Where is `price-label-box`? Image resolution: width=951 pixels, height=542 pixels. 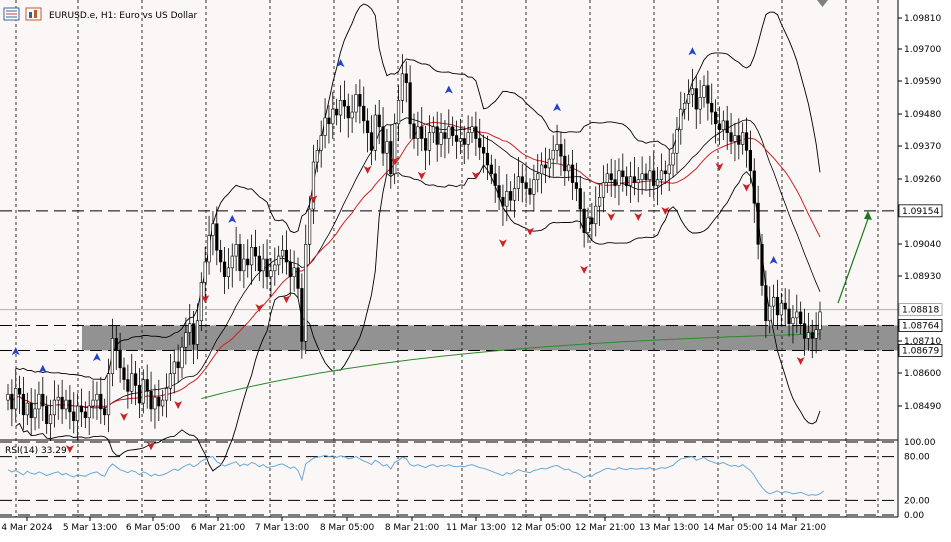 price-label-box is located at coordinates (920, 211).